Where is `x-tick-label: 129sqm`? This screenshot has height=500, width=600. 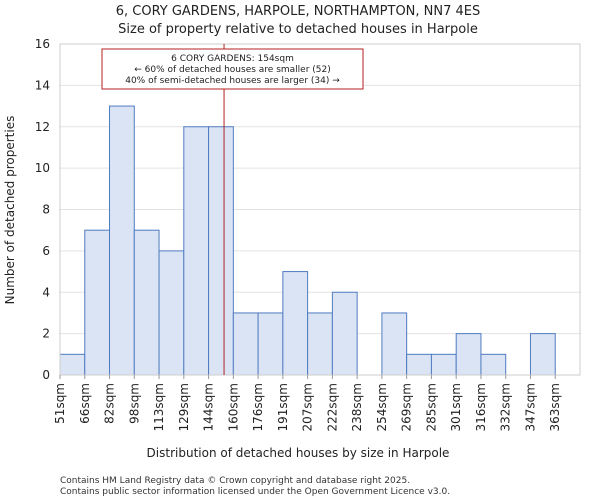 x-tick-label: 129sqm is located at coordinates (184, 407).